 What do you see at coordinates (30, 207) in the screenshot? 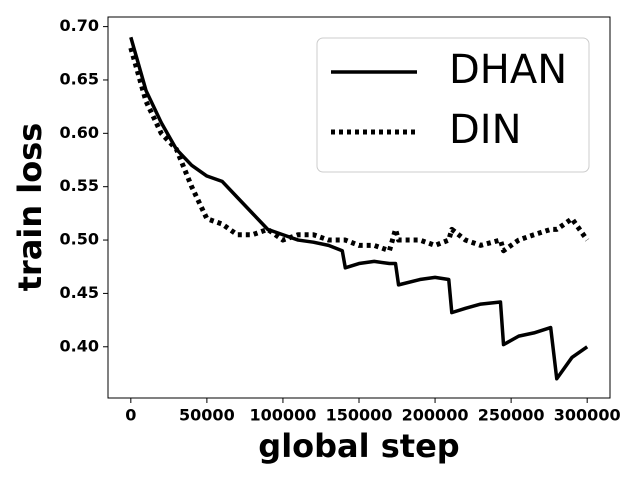
I see `y-axis-label: train loss` at bounding box center [30, 207].